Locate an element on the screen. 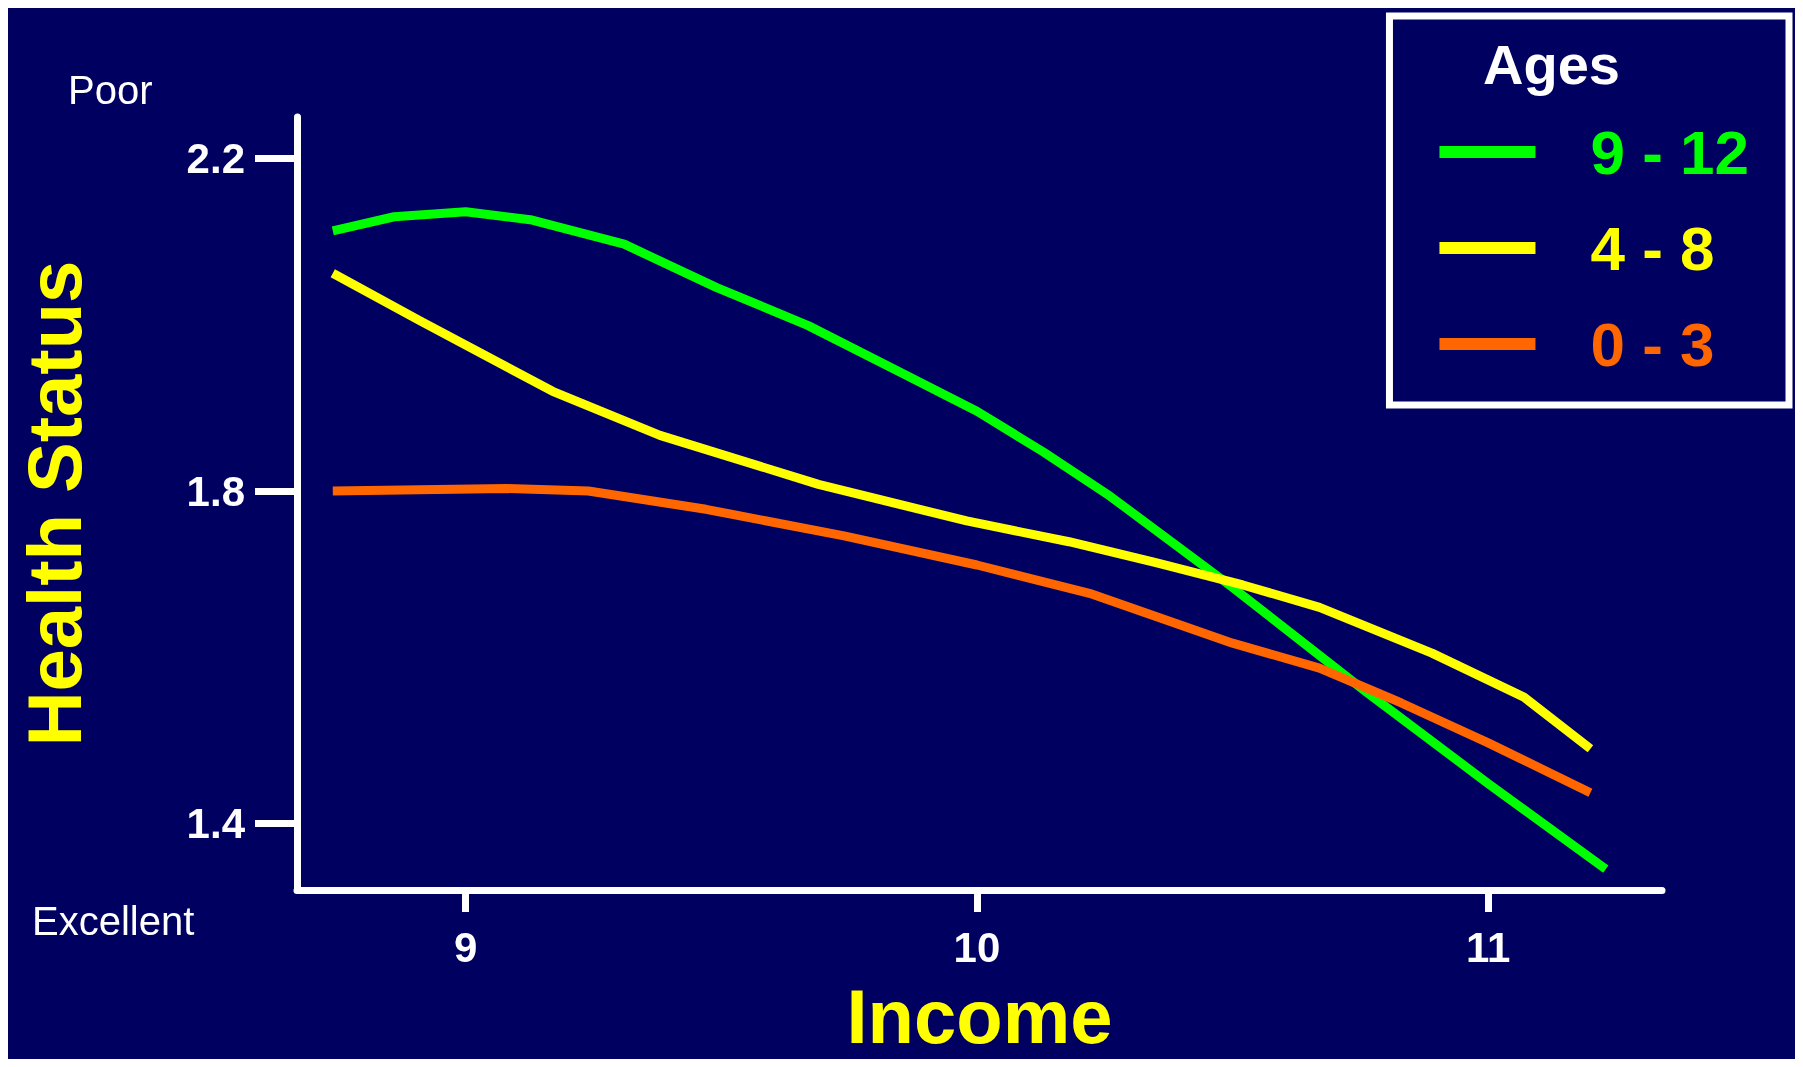  legend-label: 4 - 8 is located at coordinates (1652, 248).